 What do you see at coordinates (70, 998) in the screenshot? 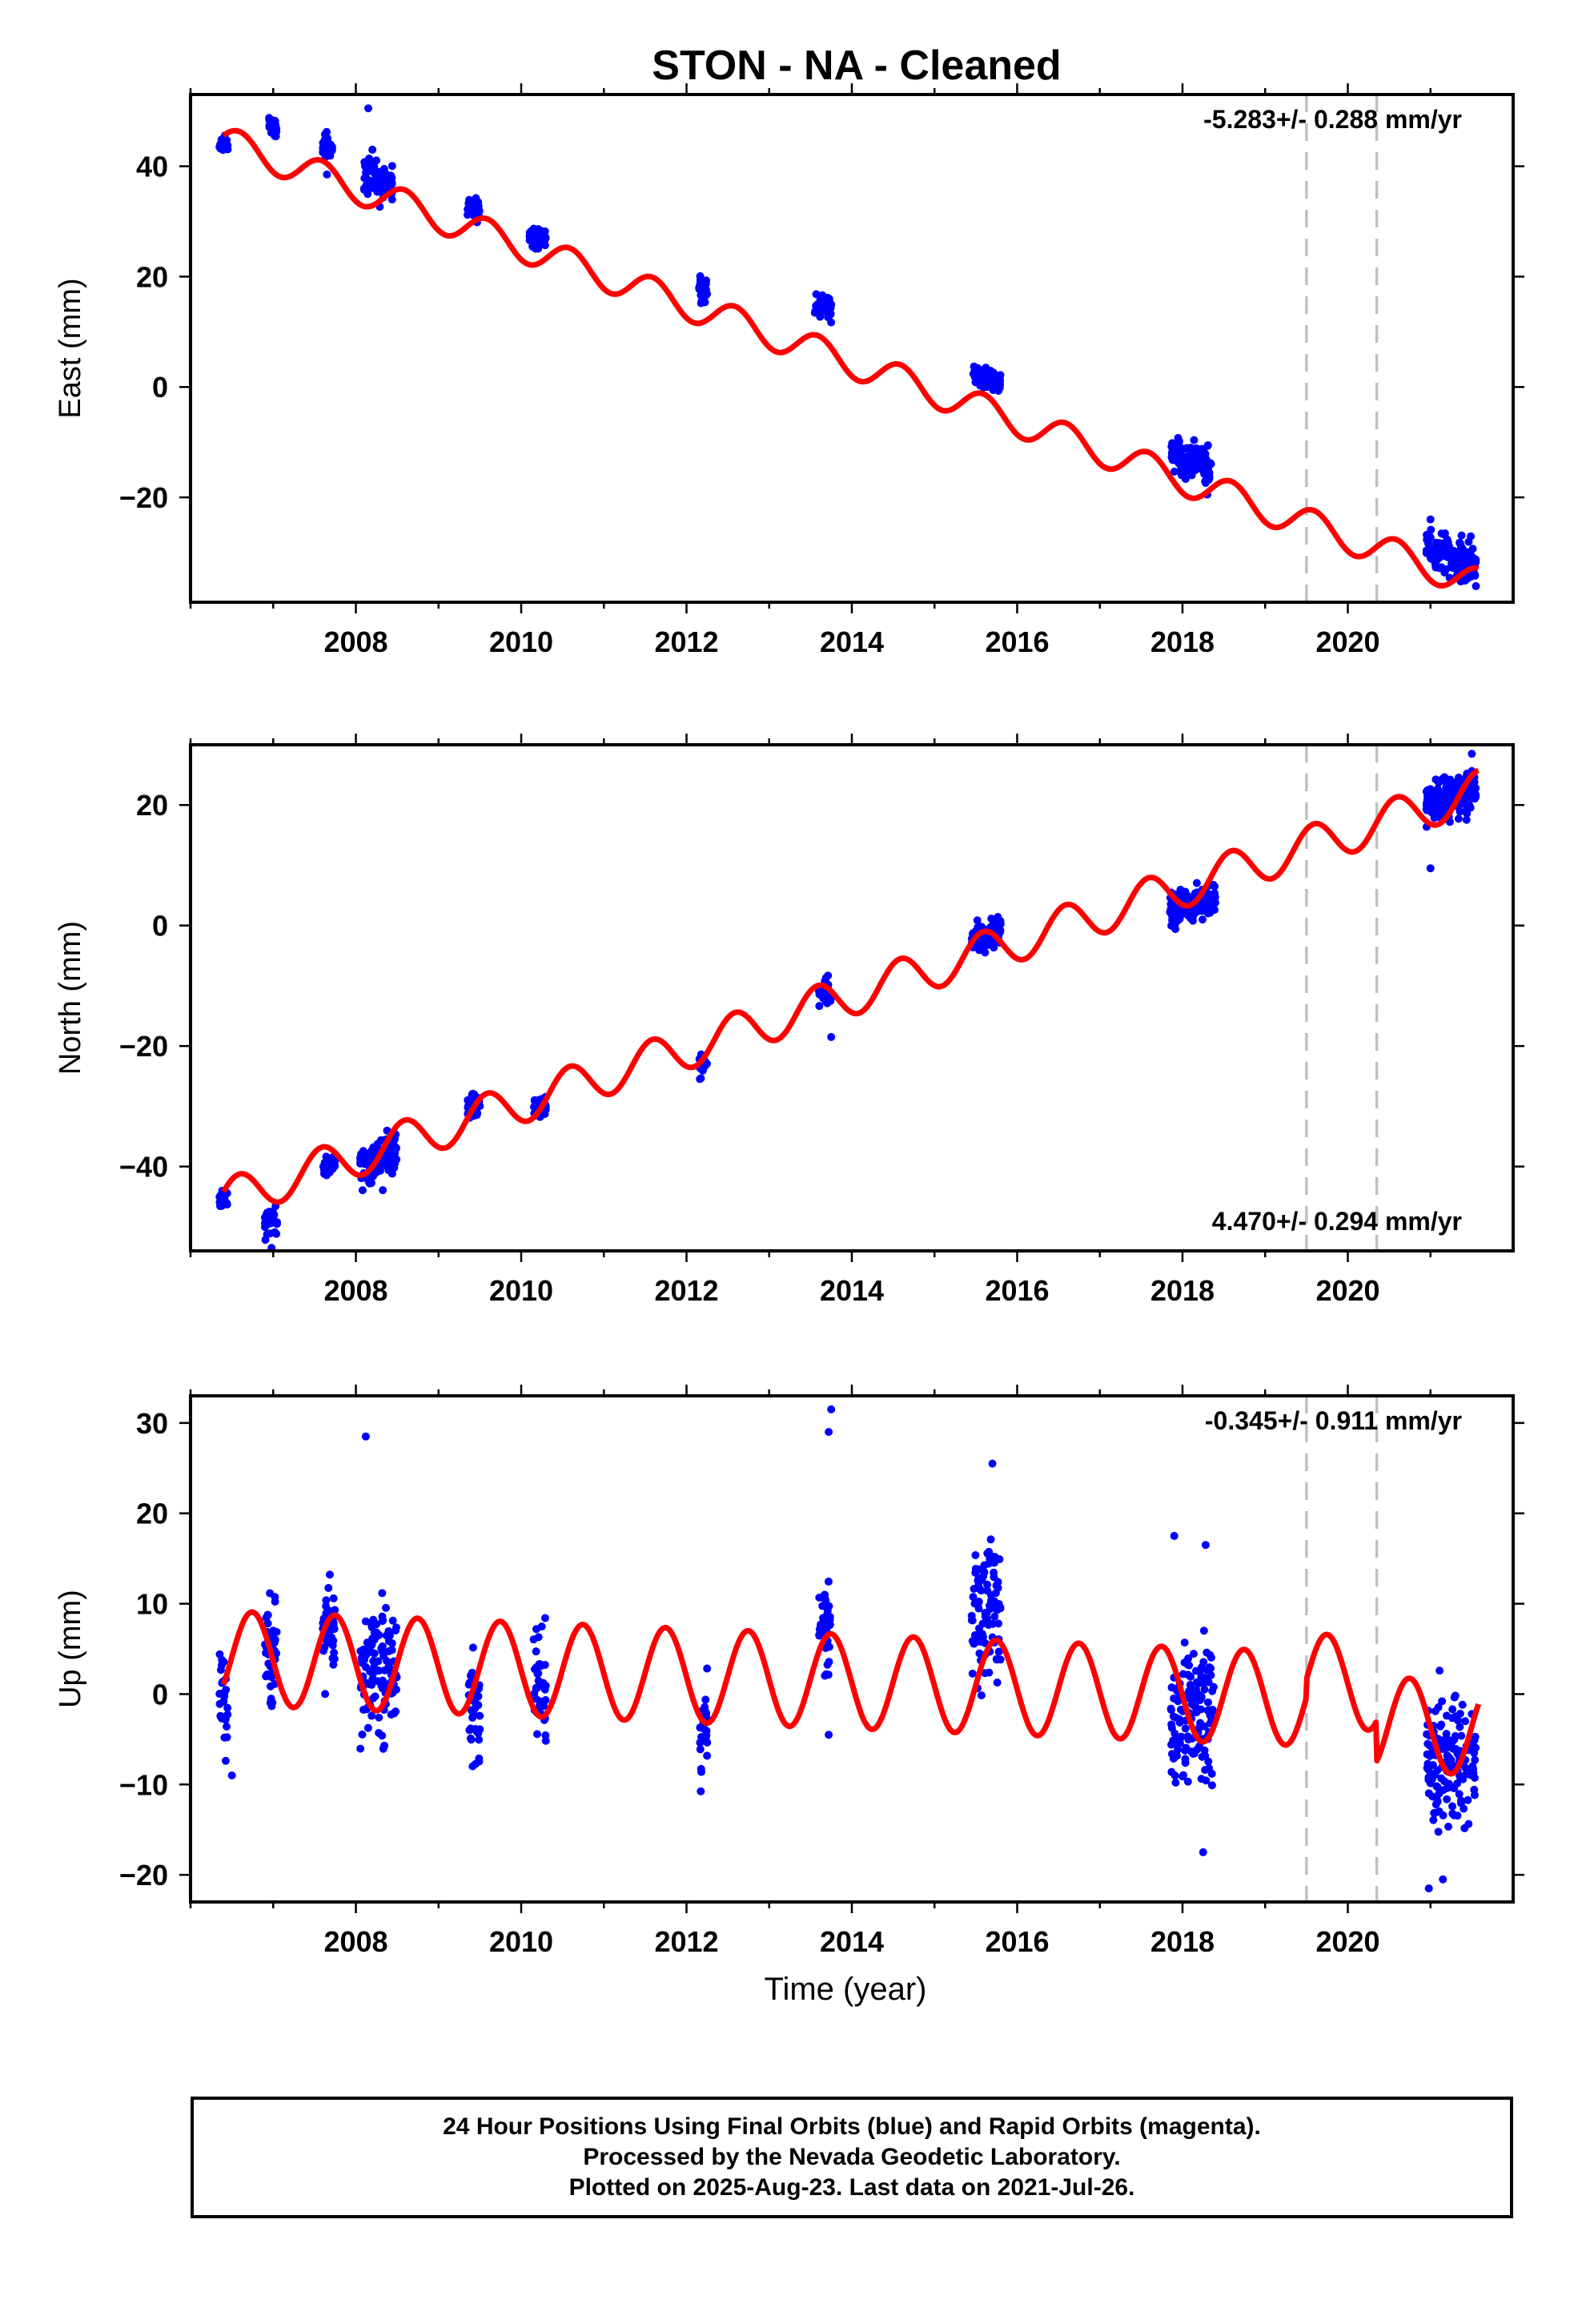
I see `y-axis-label: North (mm)` at bounding box center [70, 998].